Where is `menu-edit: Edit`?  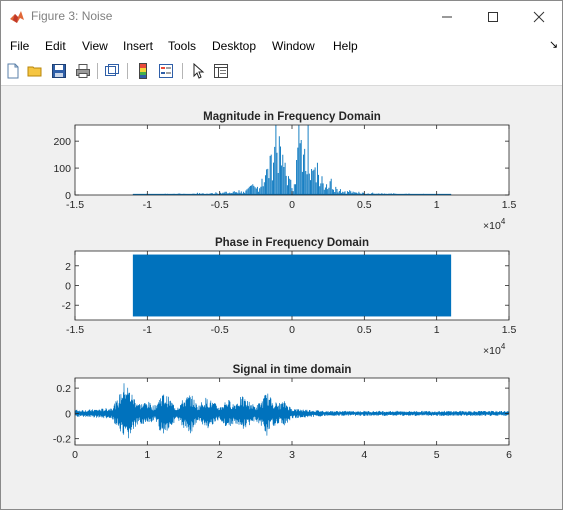
menu-edit: Edit is located at coordinates (55, 46).